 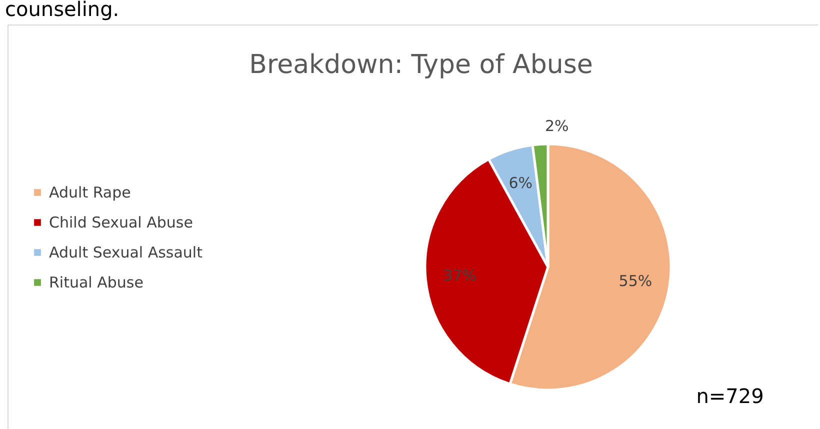 I want to click on text: counseling., so click(x=62, y=10).